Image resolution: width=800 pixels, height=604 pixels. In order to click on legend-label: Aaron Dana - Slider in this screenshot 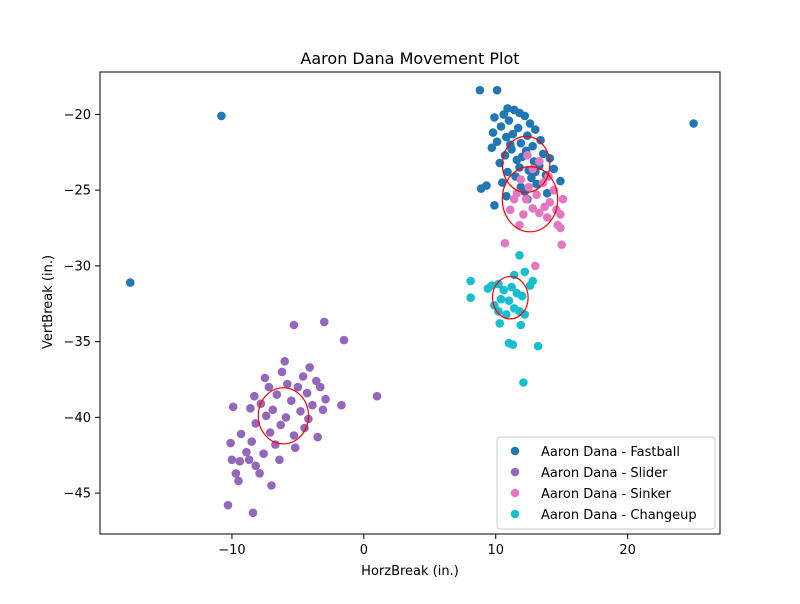, I will do `click(604, 473)`.